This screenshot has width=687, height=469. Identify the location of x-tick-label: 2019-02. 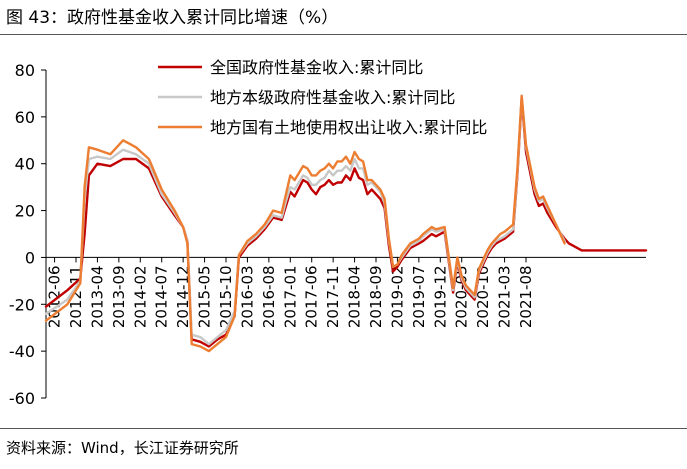
(397, 296).